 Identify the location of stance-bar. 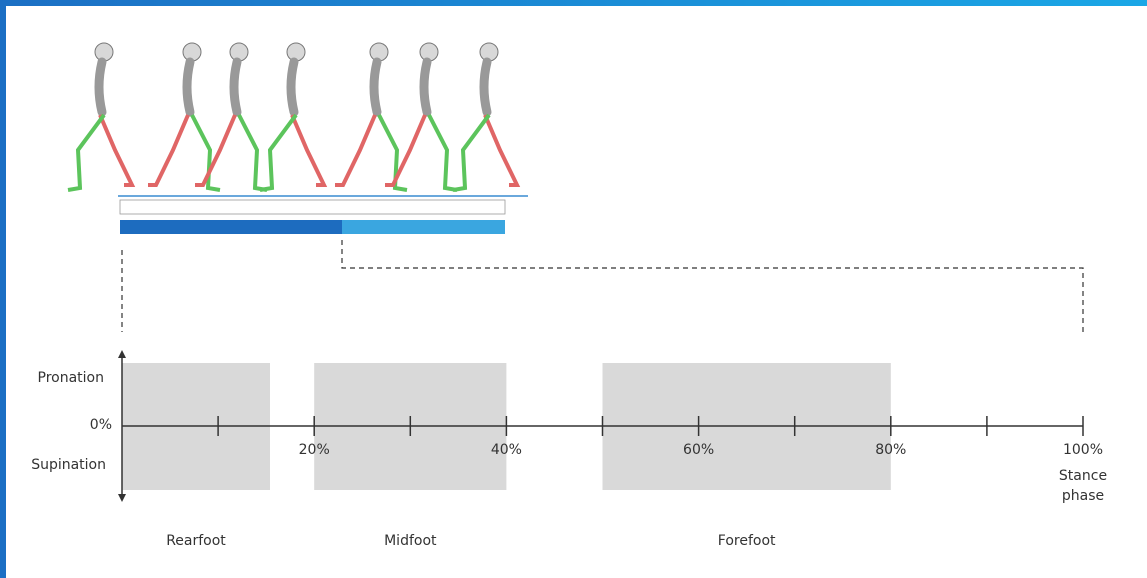
(231, 227).